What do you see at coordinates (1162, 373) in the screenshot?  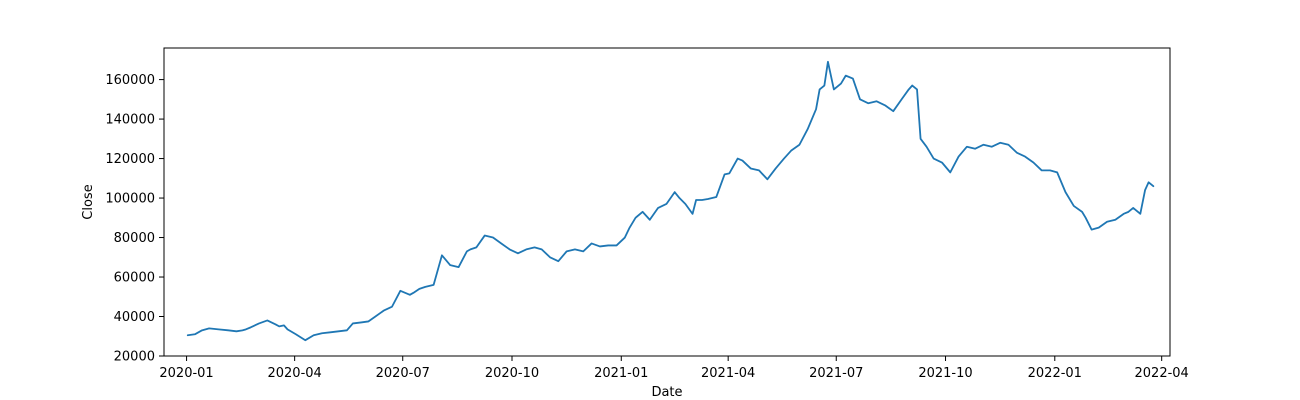 I see `x-tick-label: 2022-04` at bounding box center [1162, 373].